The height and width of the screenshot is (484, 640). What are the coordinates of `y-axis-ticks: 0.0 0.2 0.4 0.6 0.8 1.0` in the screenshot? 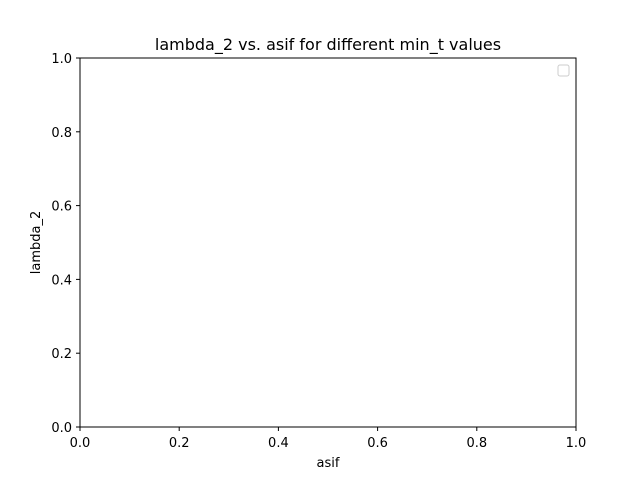 It's located at (65, 244).